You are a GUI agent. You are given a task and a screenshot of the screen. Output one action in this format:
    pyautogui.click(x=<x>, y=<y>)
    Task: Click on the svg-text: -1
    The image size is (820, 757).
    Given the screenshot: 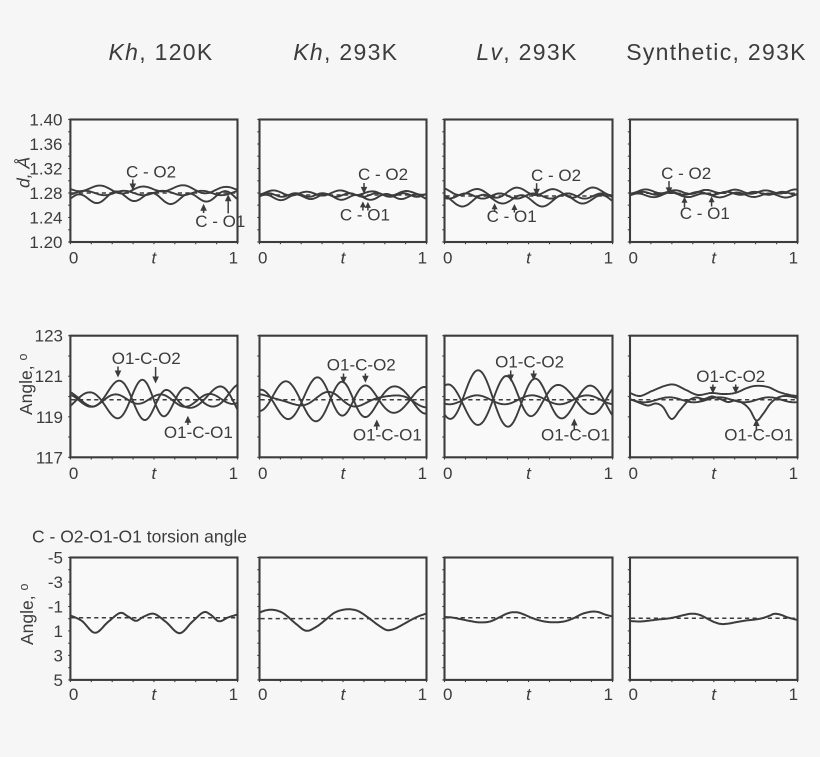 What is the action you would take?
    pyautogui.click(x=55, y=607)
    